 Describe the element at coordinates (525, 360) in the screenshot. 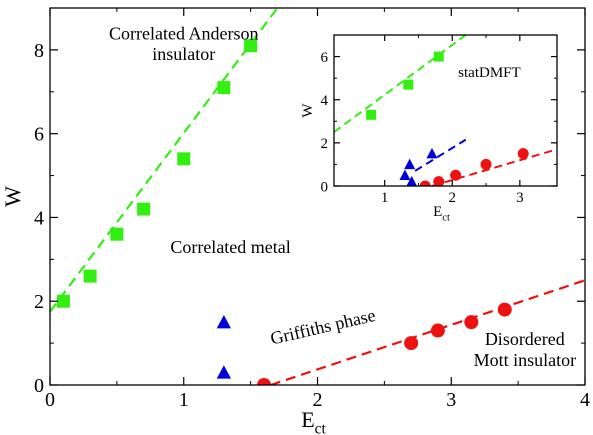

I see `region-label-line: Mott insulator` at that location.